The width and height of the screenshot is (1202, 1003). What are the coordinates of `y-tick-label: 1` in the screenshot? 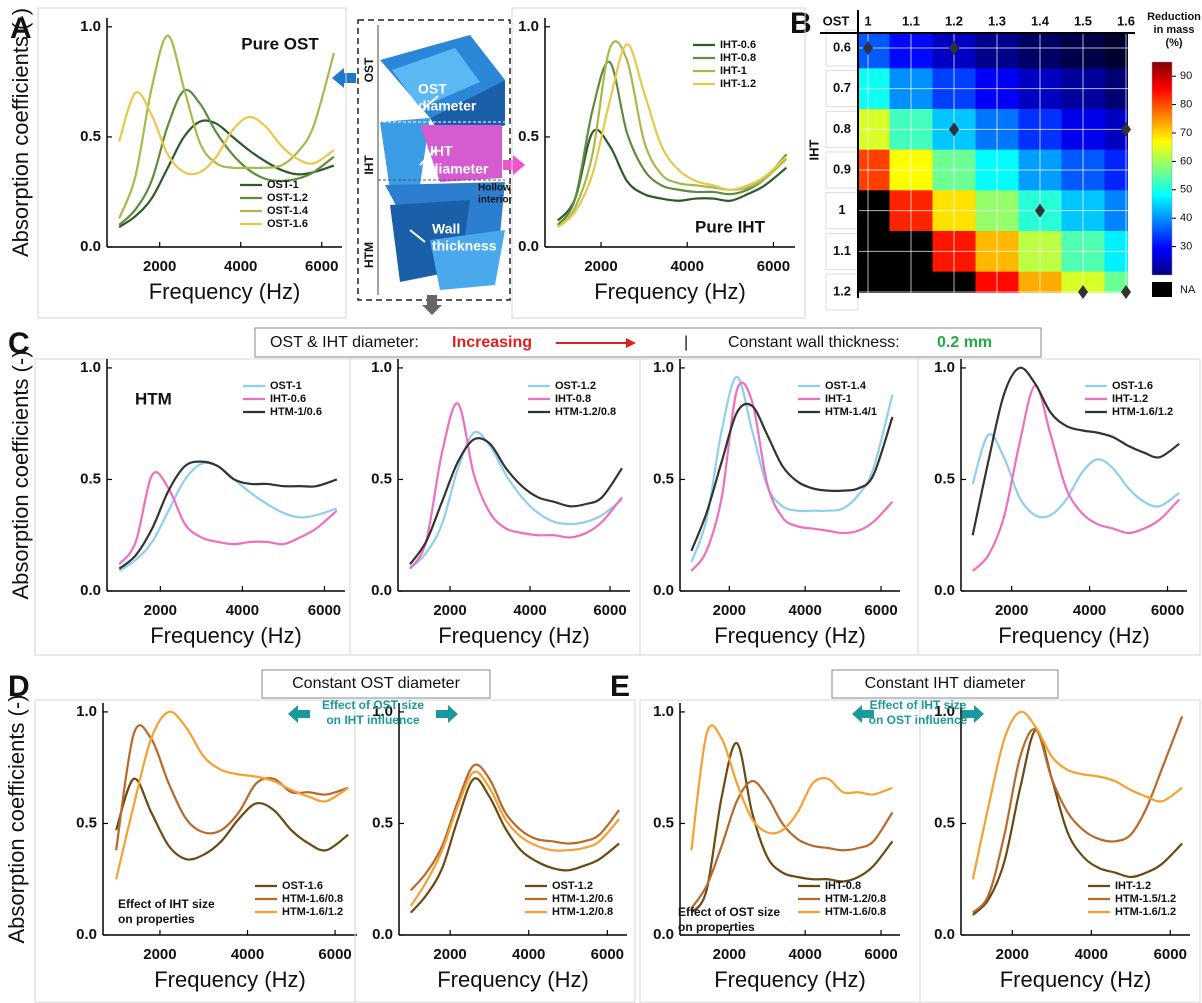 It's located at (841, 209).